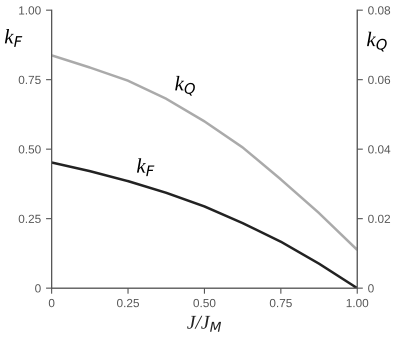  I want to click on y2-tick-label: 0, so click(371, 288).